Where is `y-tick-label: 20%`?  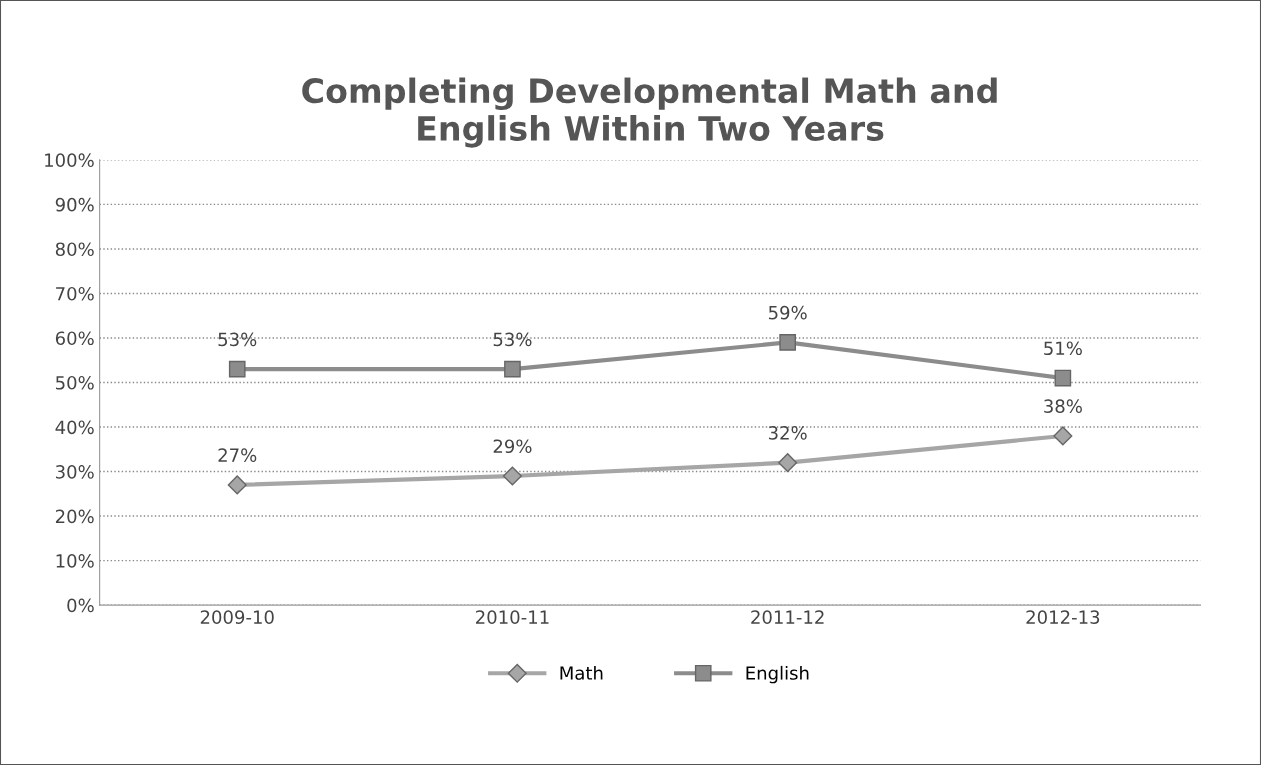 y-tick-label: 20% is located at coordinates (74, 516).